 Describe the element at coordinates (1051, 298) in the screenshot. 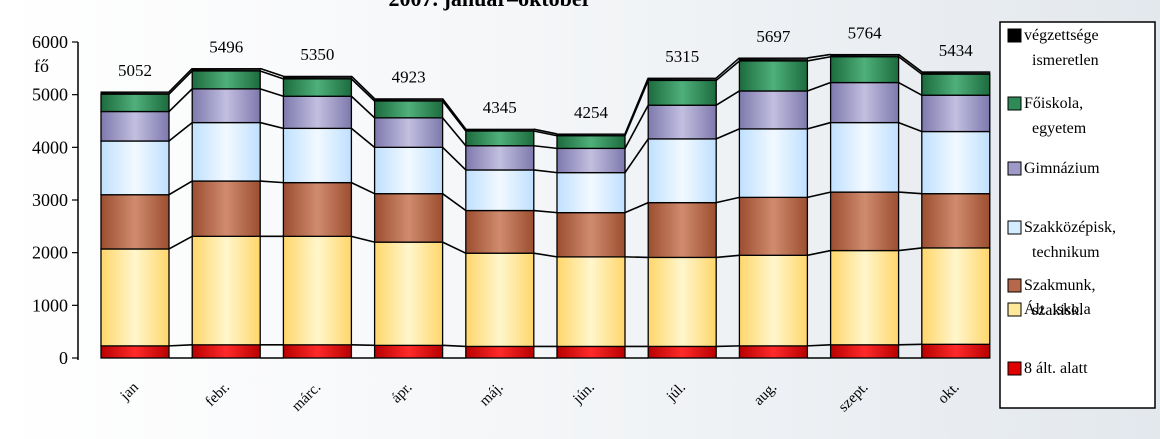

I see `legend-item: Szakmunk, szakisk.` at that location.